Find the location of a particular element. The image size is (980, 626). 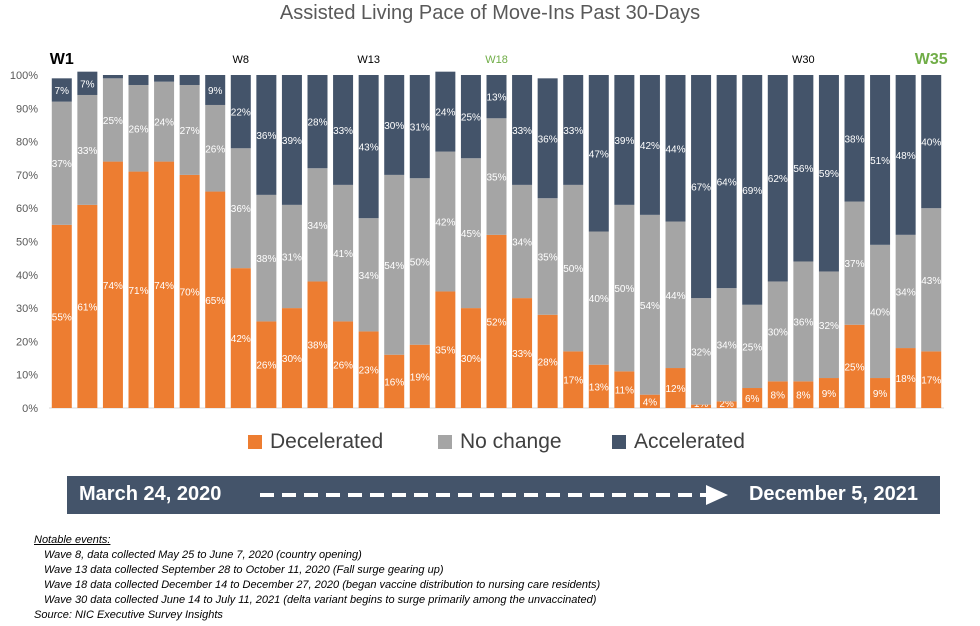

legend-swatch-accelerated is located at coordinates (619, 442).